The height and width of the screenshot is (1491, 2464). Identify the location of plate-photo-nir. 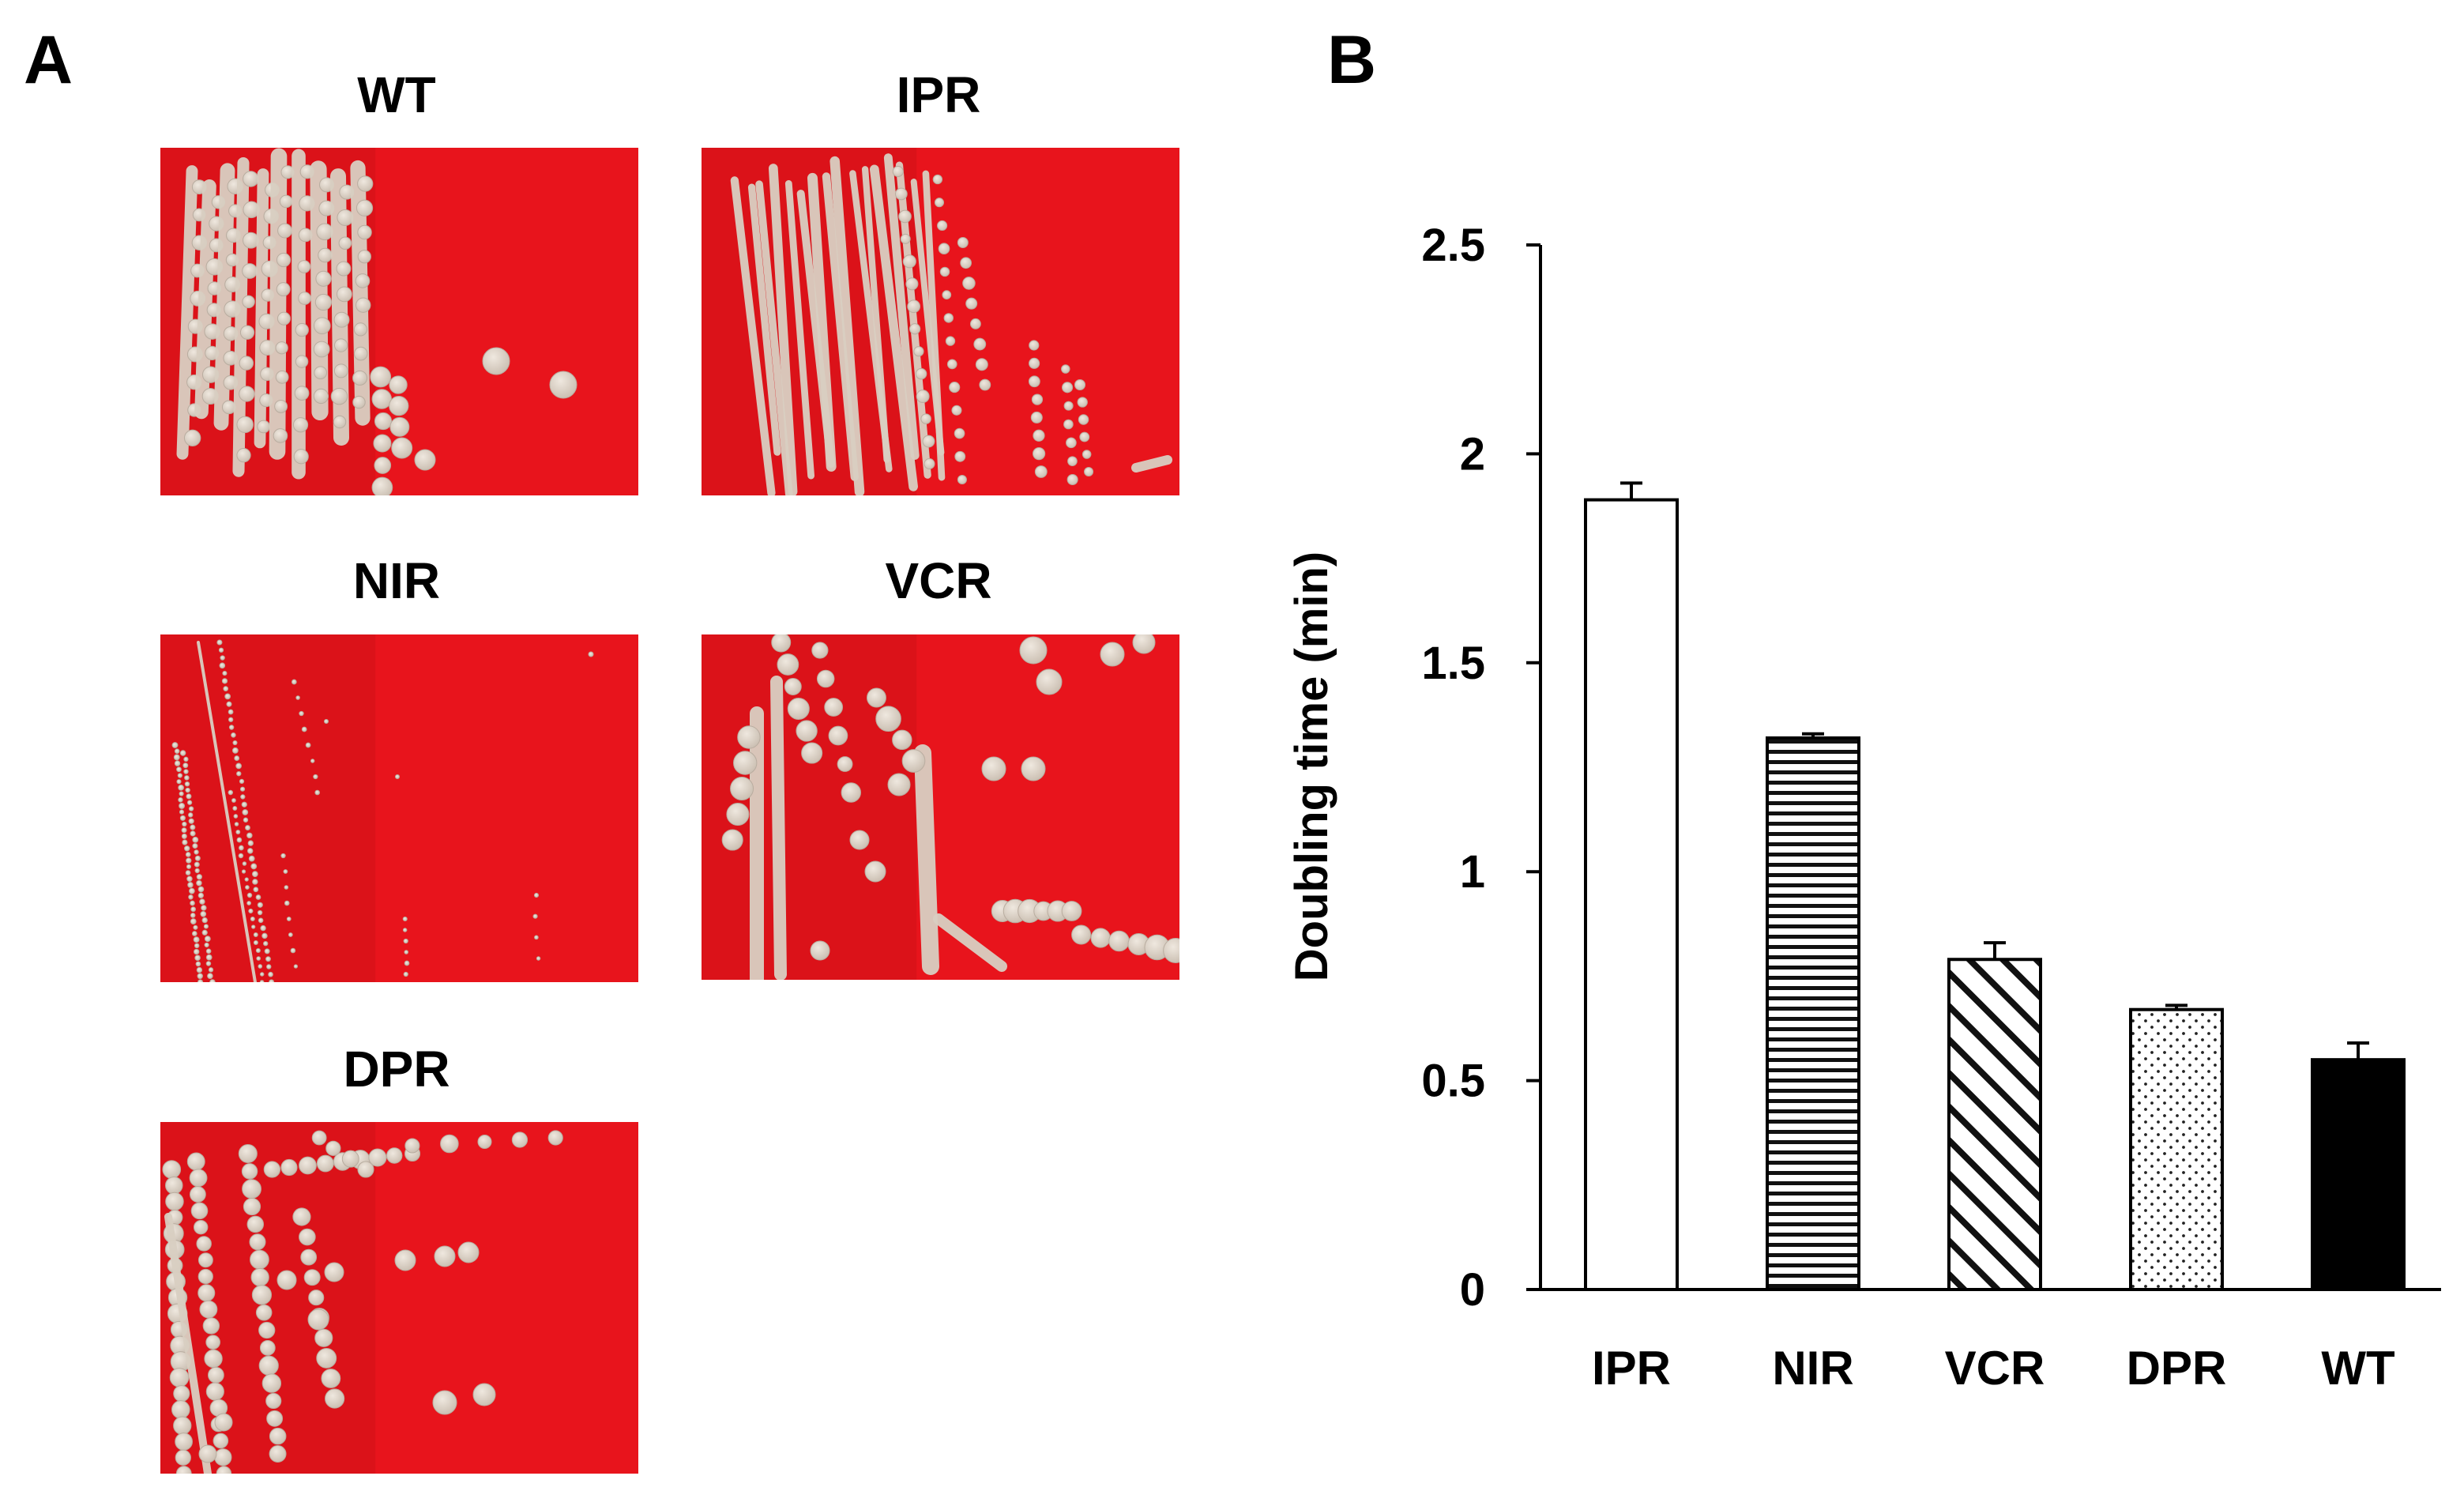
(399, 808).